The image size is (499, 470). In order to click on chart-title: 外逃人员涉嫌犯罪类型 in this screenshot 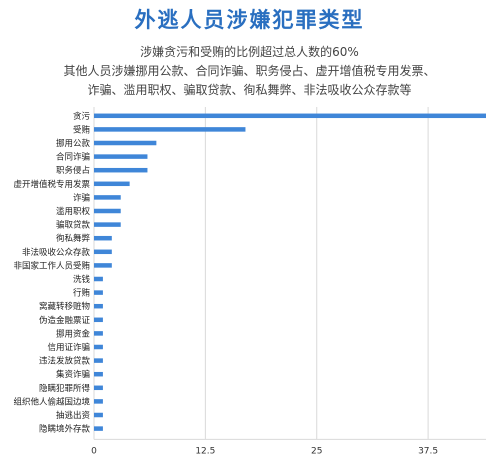, I will do `click(249, 19)`.